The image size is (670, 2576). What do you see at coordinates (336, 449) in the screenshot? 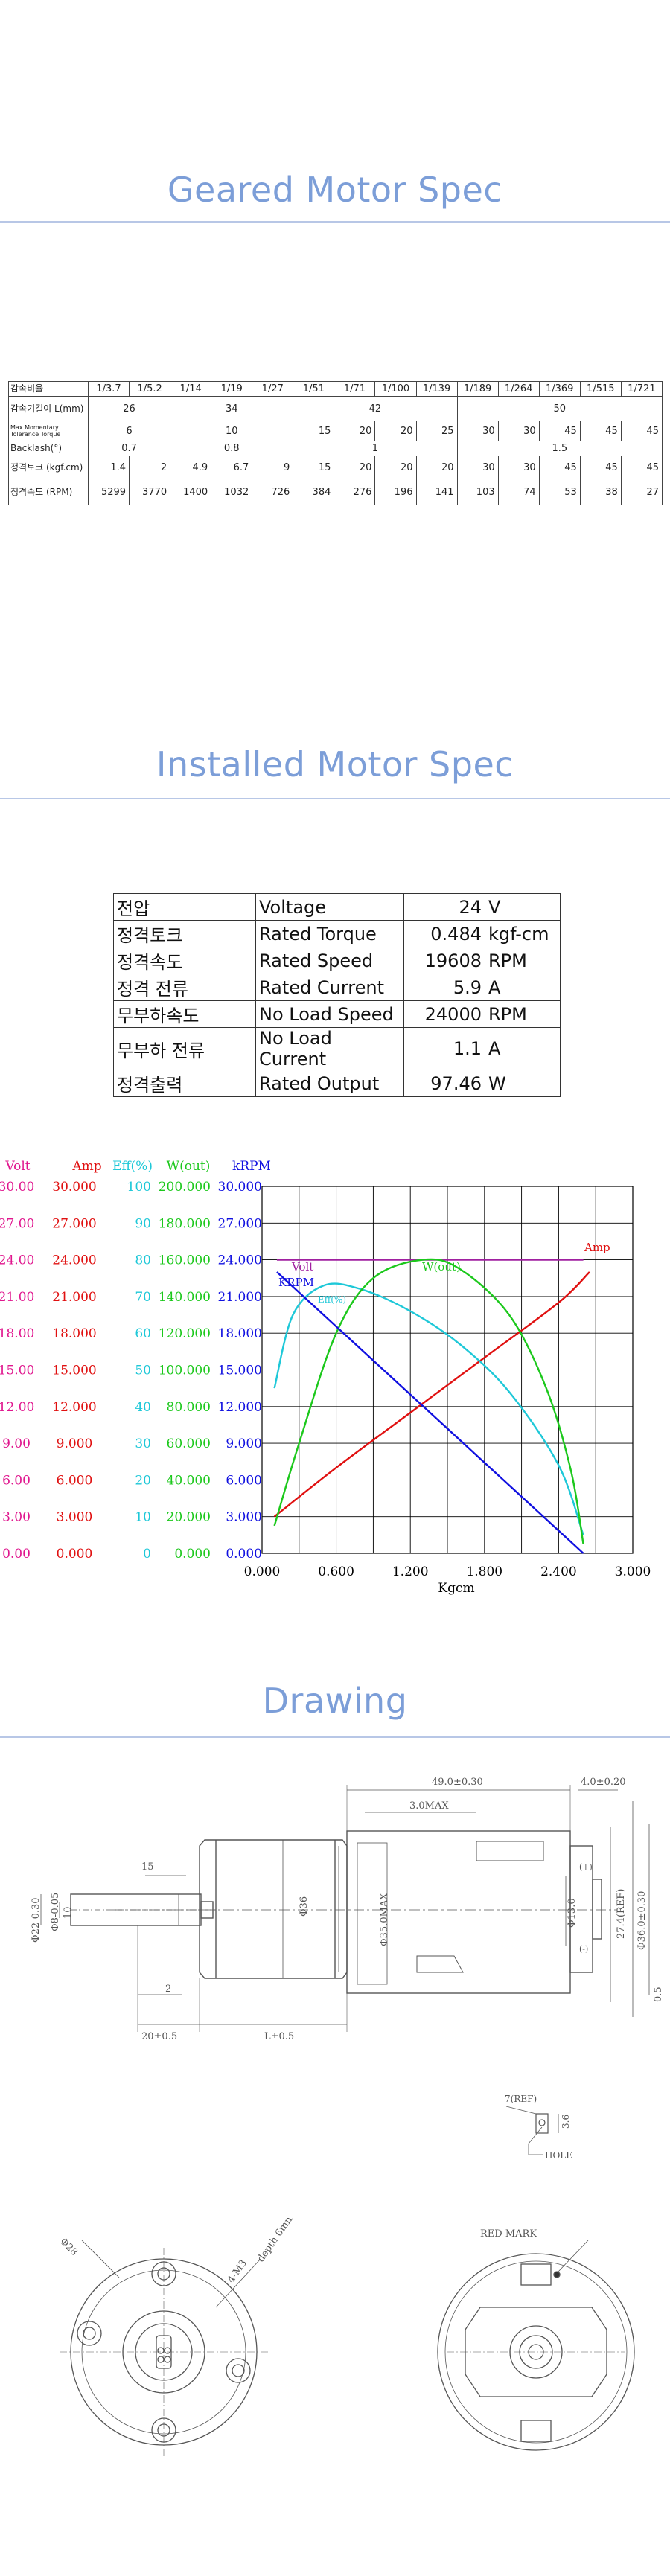
I see `table-row: Backlash(°) 0.7 0.8 1 1.5` at bounding box center [336, 449].